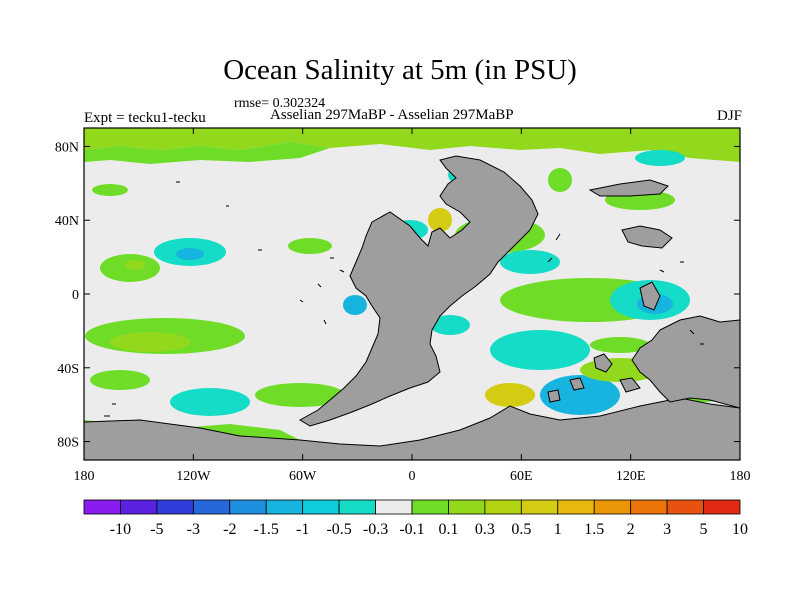 The height and width of the screenshot is (600, 800). Describe the element at coordinates (521, 476) in the screenshot. I see `x-tick-label: 60E` at that location.